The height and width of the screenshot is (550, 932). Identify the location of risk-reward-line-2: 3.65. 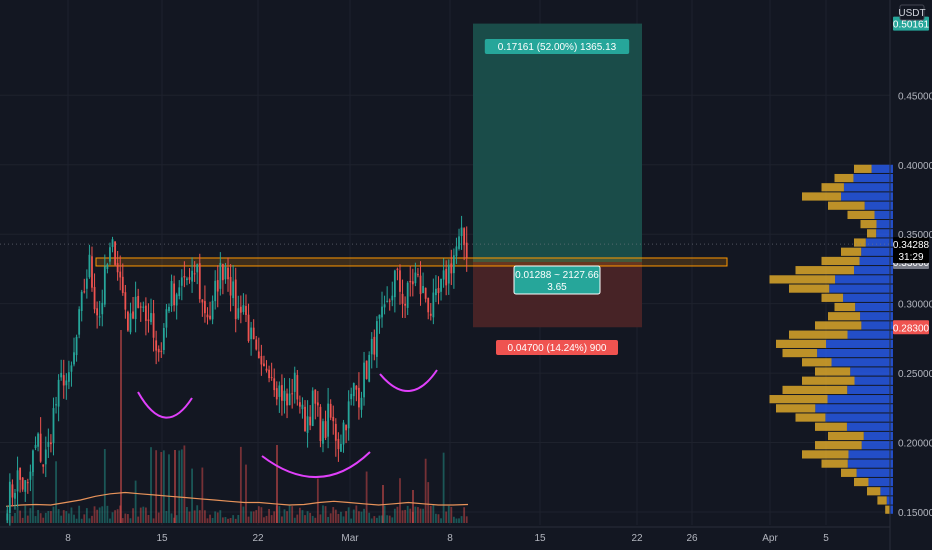
(557, 287).